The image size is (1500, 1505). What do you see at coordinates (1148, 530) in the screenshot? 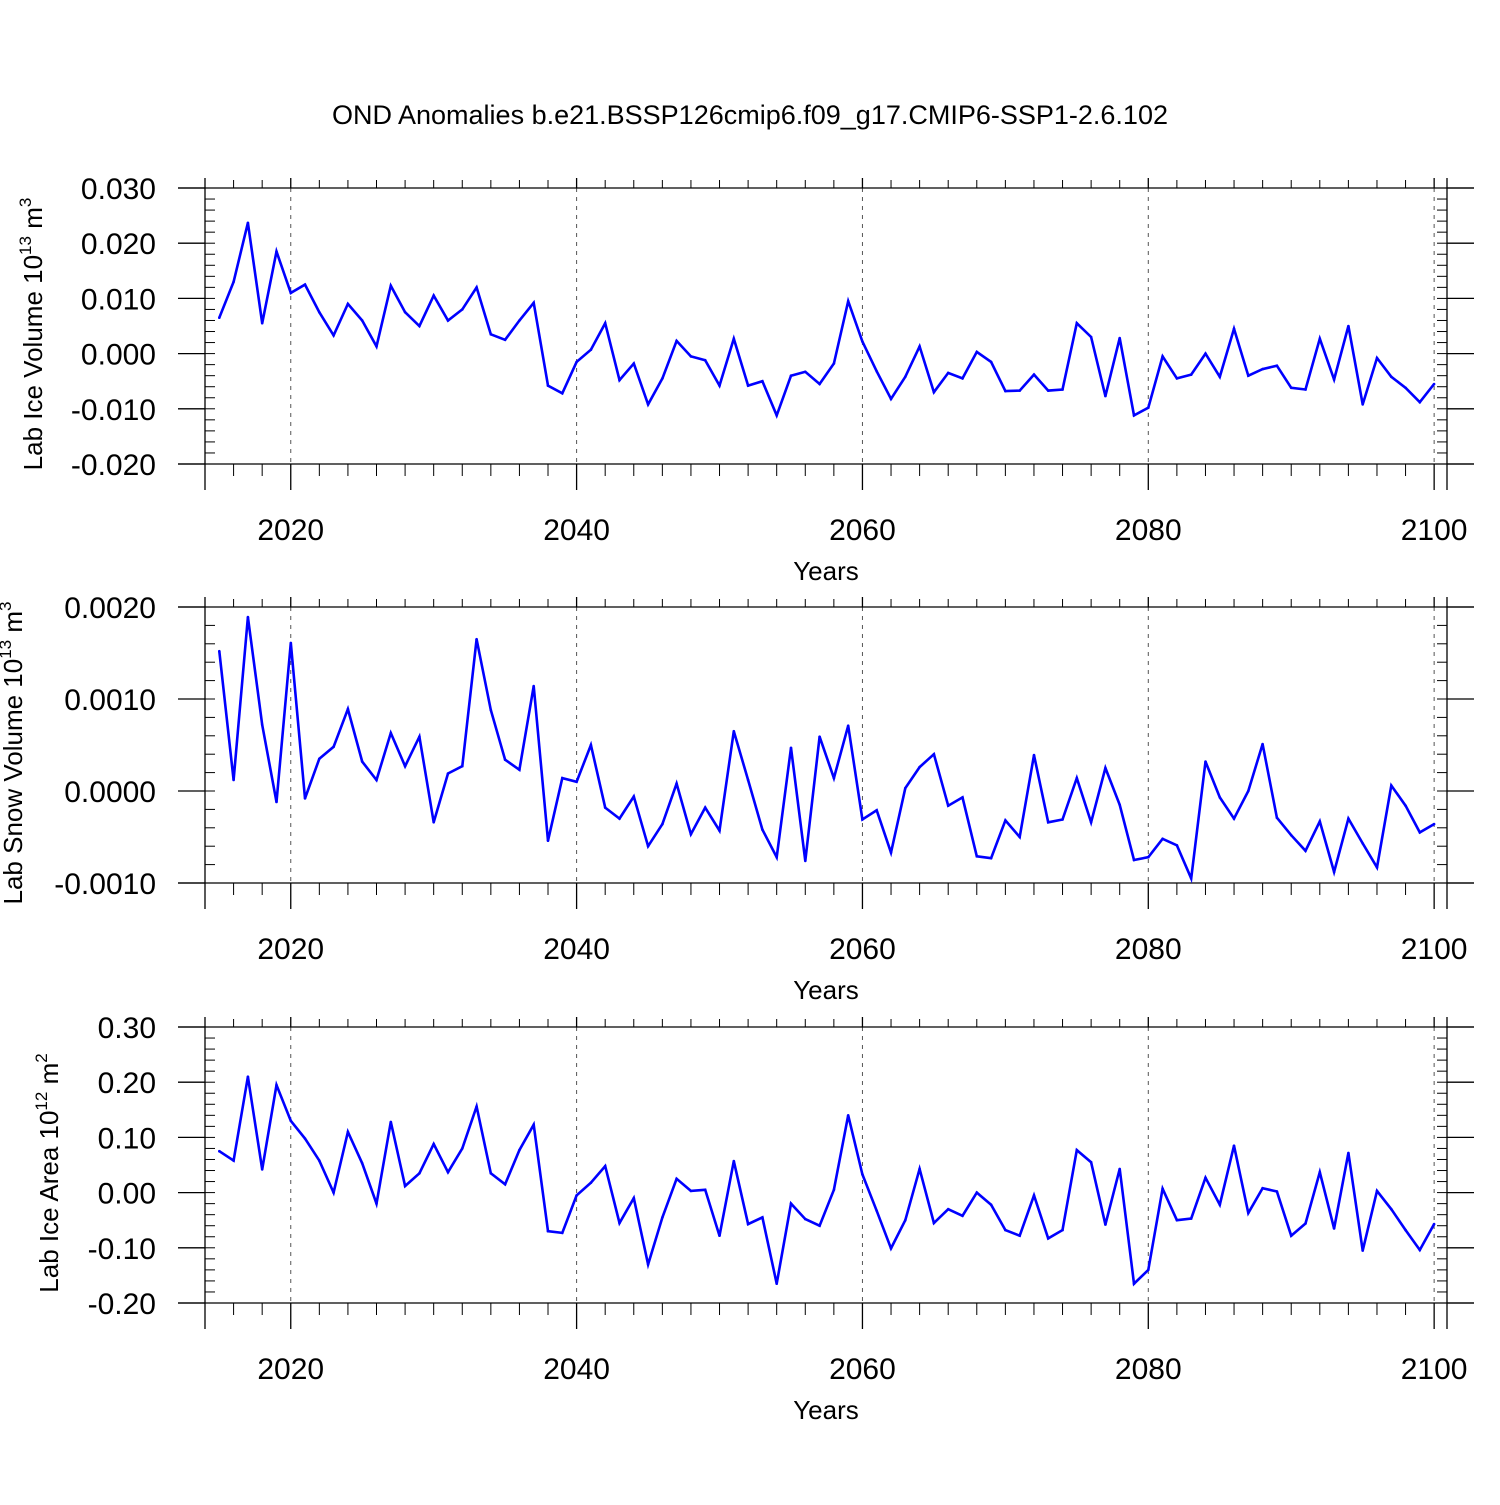
I see `x-tick-label: 2080` at bounding box center [1148, 530].